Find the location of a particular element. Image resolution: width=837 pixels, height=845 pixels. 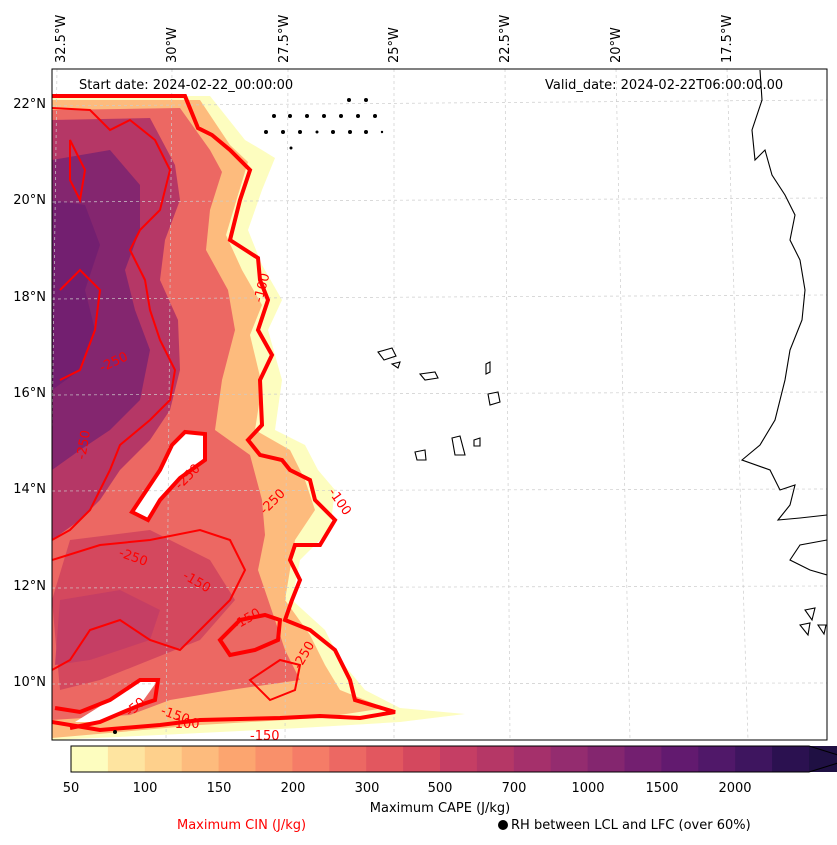

colorbar is located at coordinates (453, 759).